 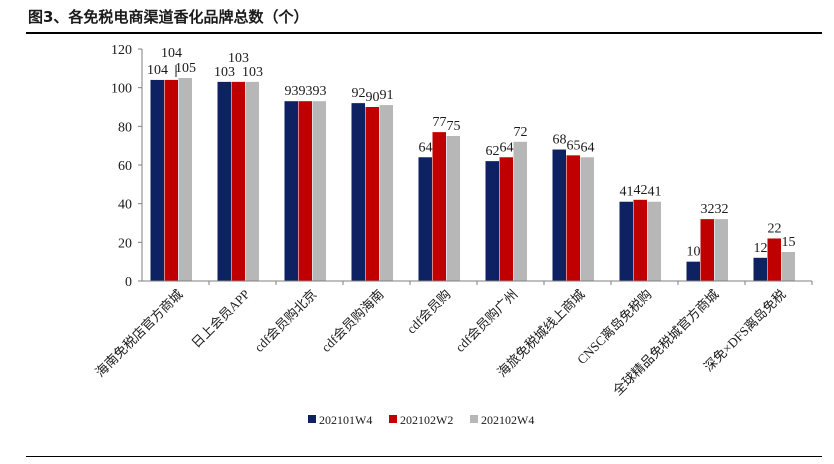 What do you see at coordinates (345, 420) in the screenshot?
I see `legend-label: 202101W4` at bounding box center [345, 420].